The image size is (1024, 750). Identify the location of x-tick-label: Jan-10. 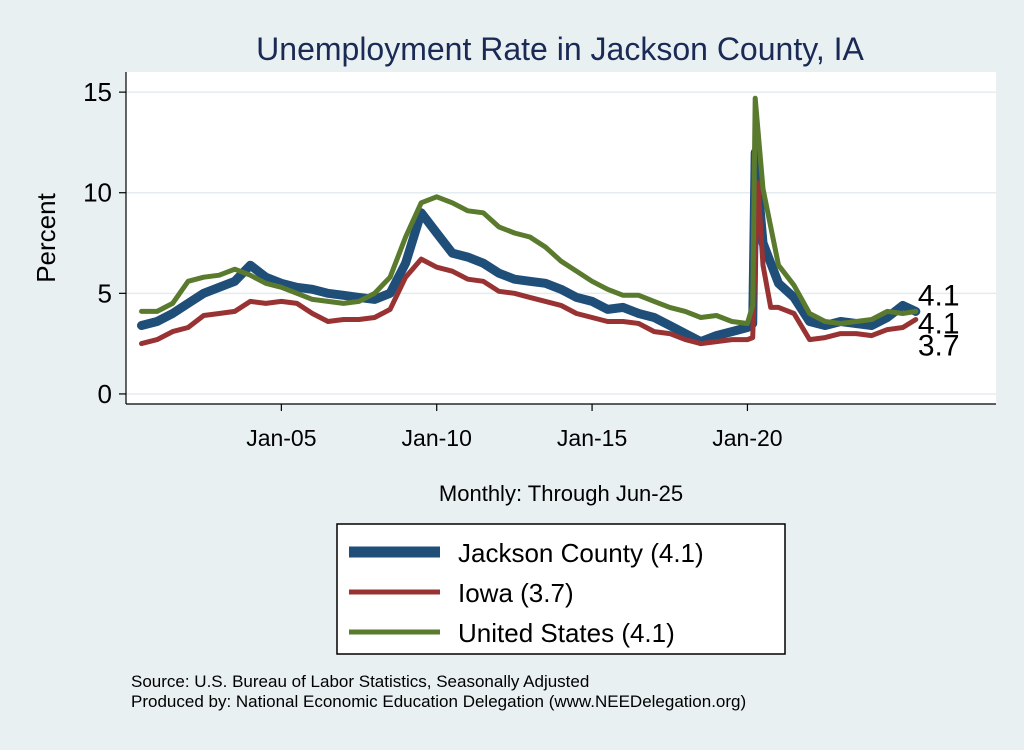
(437, 438).